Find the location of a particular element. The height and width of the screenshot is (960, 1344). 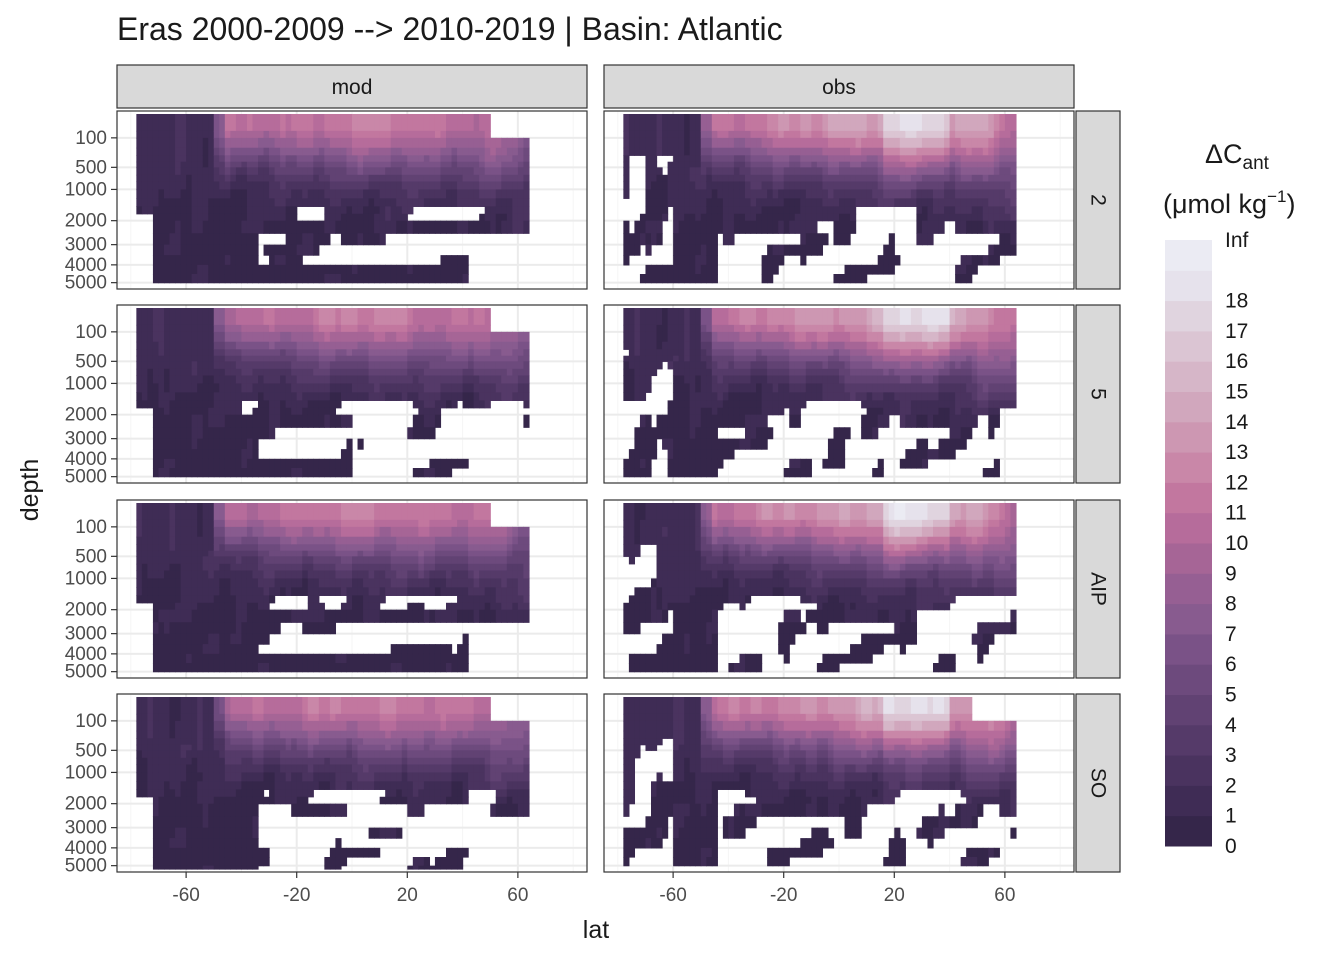

legend-label: 14 is located at coordinates (1237, 422).